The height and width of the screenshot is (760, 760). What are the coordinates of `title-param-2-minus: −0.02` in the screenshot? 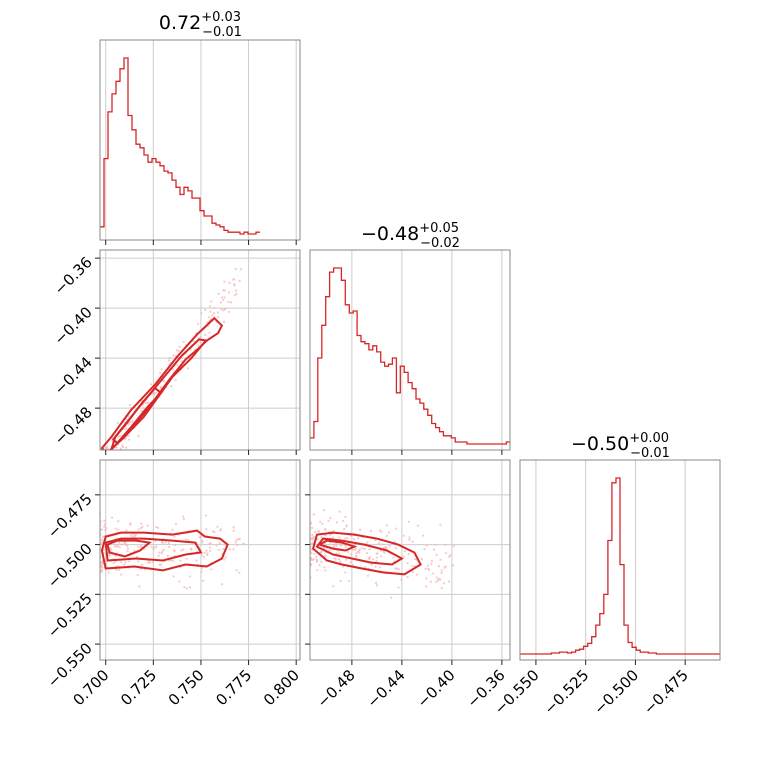 It's located at (440, 243).